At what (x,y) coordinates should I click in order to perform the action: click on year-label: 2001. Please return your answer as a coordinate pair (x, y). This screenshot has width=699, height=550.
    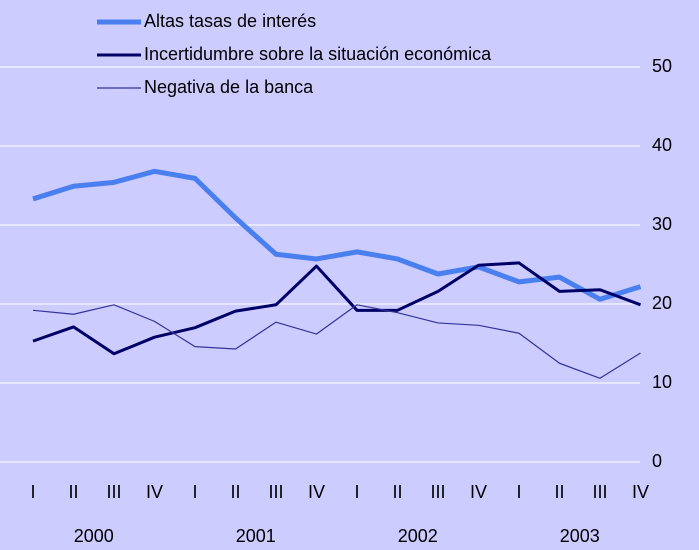
    Looking at the image, I should click on (256, 536).